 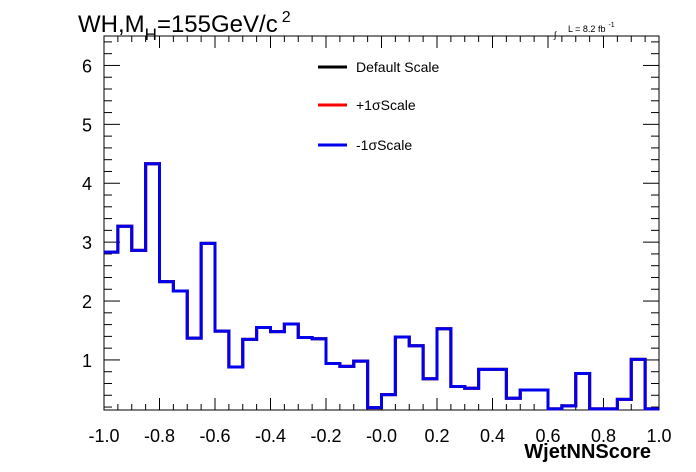 What do you see at coordinates (381, 436) in the screenshot?
I see `x-tick-label: -0.0` at bounding box center [381, 436].